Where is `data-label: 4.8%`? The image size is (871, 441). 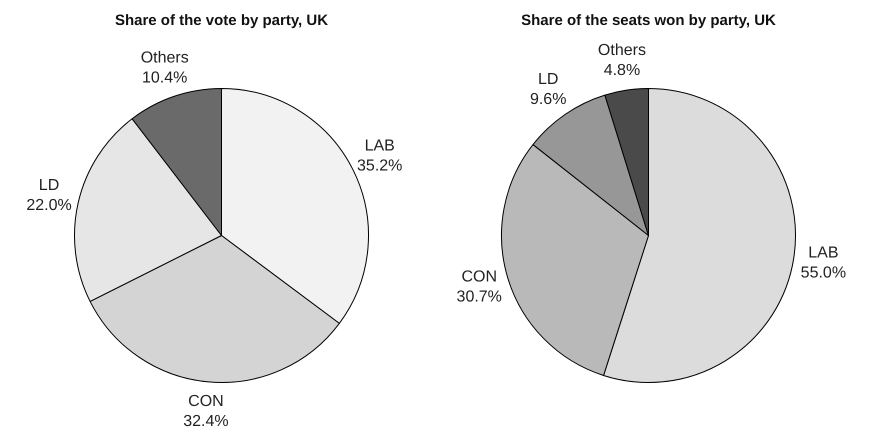
data-label: 4.8% is located at coordinates (622, 70).